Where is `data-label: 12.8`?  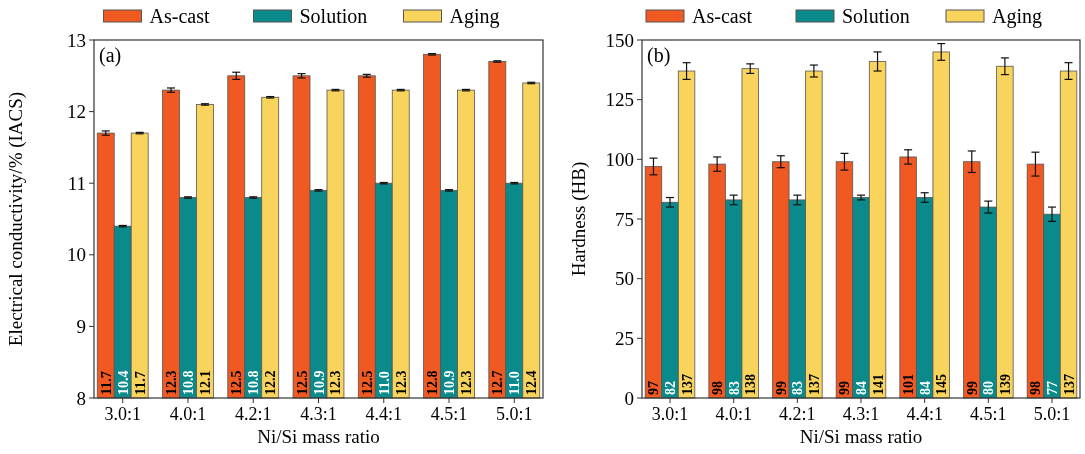 data-label: 12.8 is located at coordinates (433, 382).